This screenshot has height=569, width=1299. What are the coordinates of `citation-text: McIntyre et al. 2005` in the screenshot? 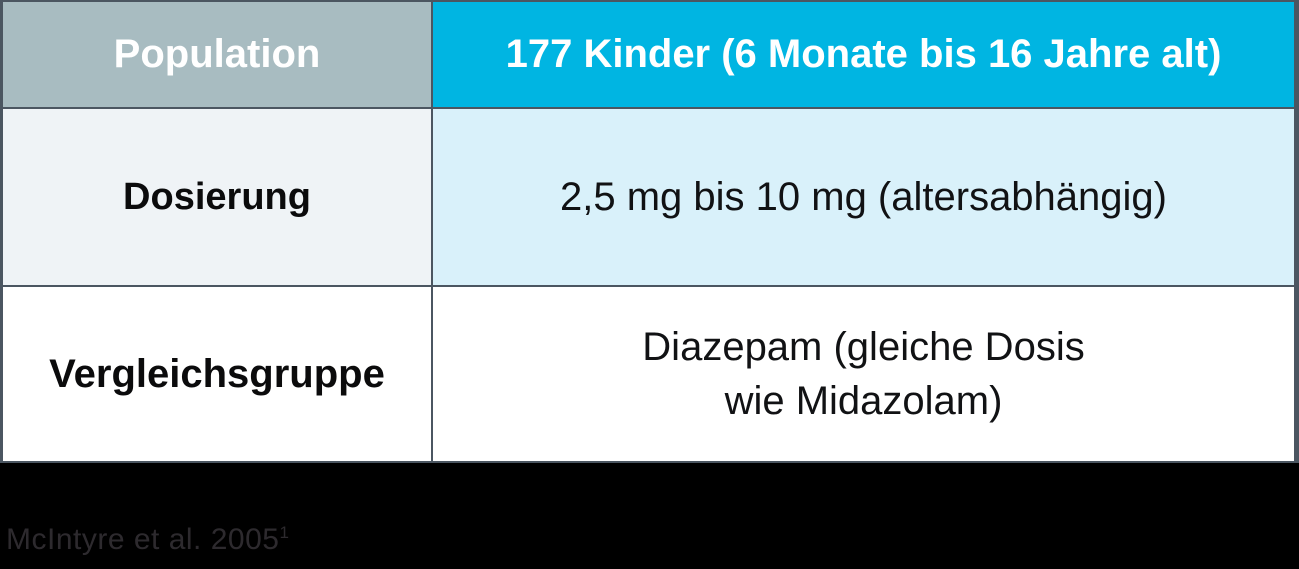 It's located at (143, 539).